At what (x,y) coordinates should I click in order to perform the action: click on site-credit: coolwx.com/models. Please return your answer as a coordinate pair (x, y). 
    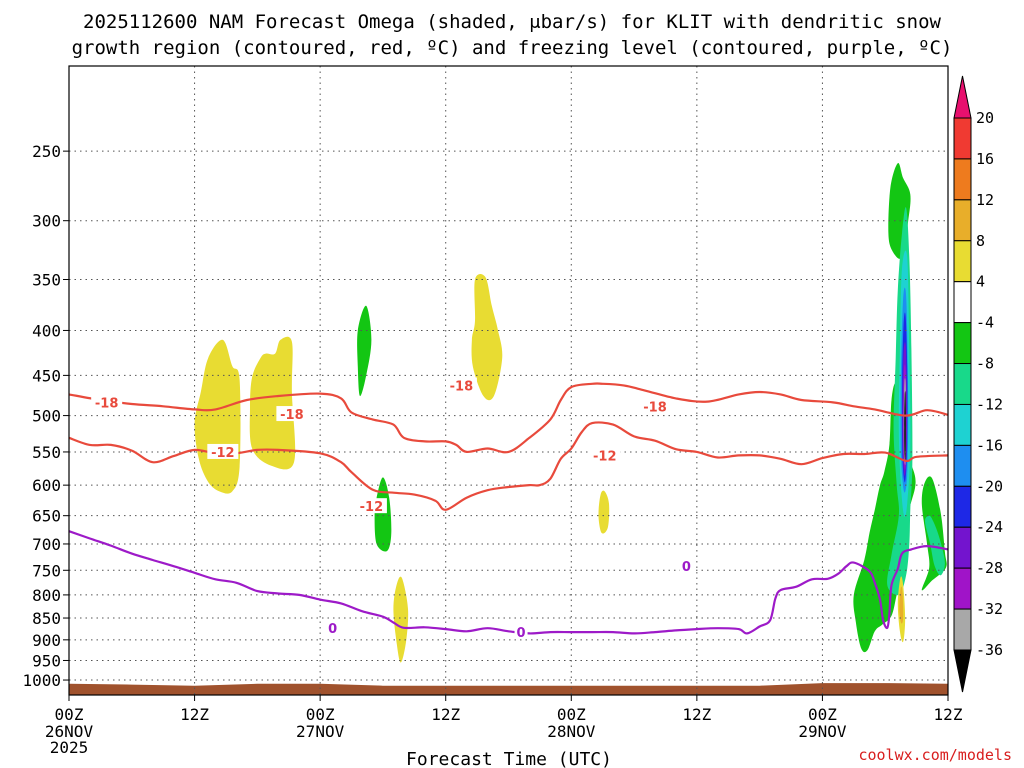
    Looking at the image, I should click on (935, 755).